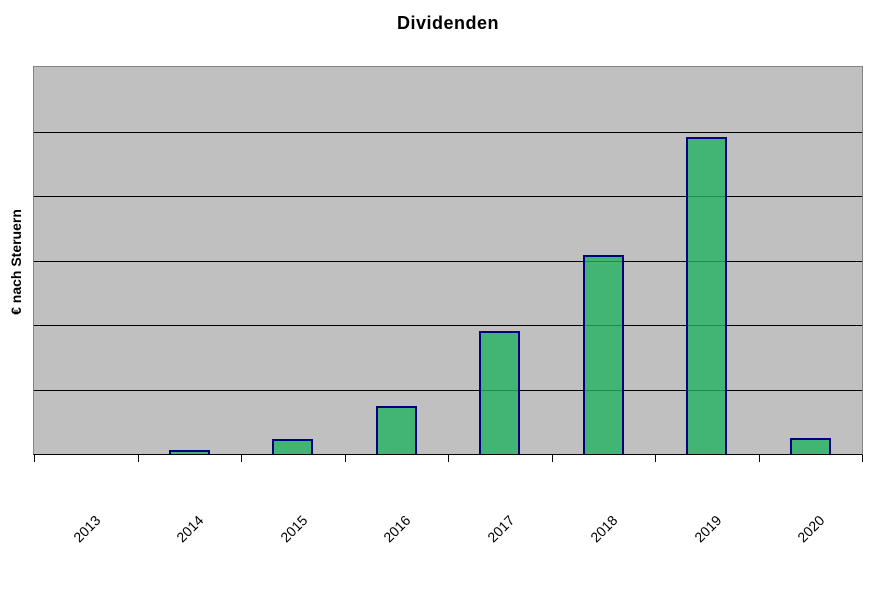 The image size is (887, 597). I want to click on x-axis-label-2016: 2016, so click(397, 529).